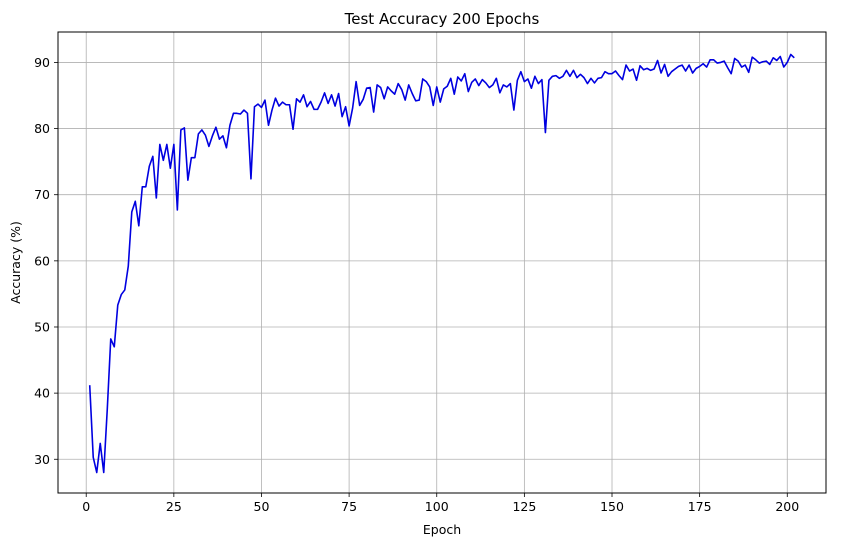  Describe the element at coordinates (700, 506) in the screenshot. I see `x-tick-label: 175` at that location.